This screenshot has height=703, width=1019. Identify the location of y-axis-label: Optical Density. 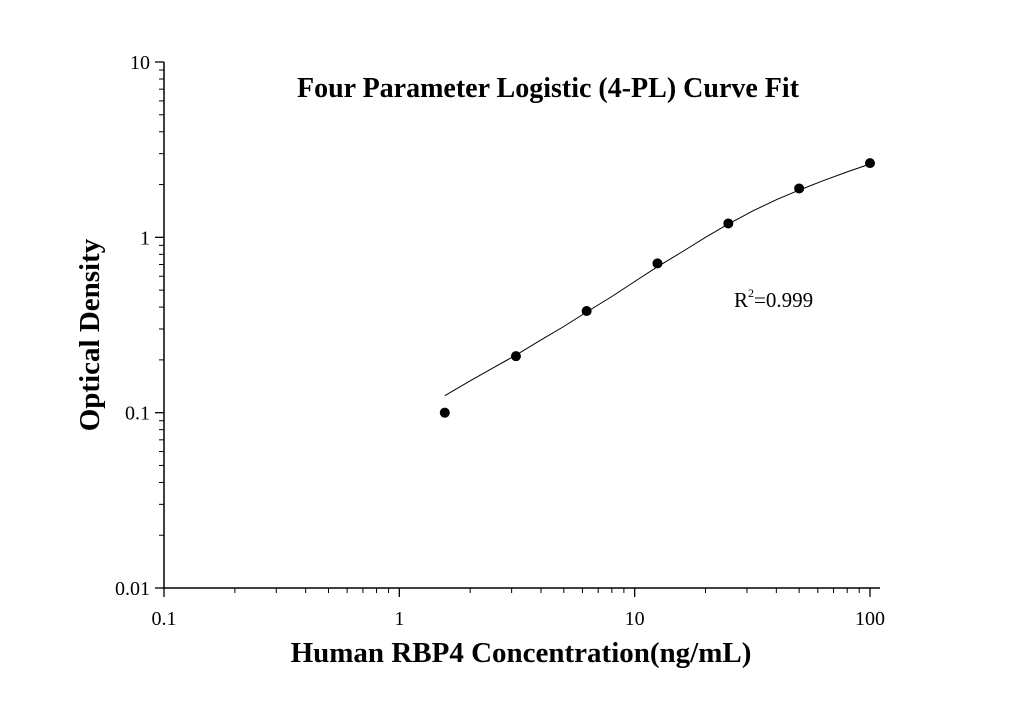
(90, 334).